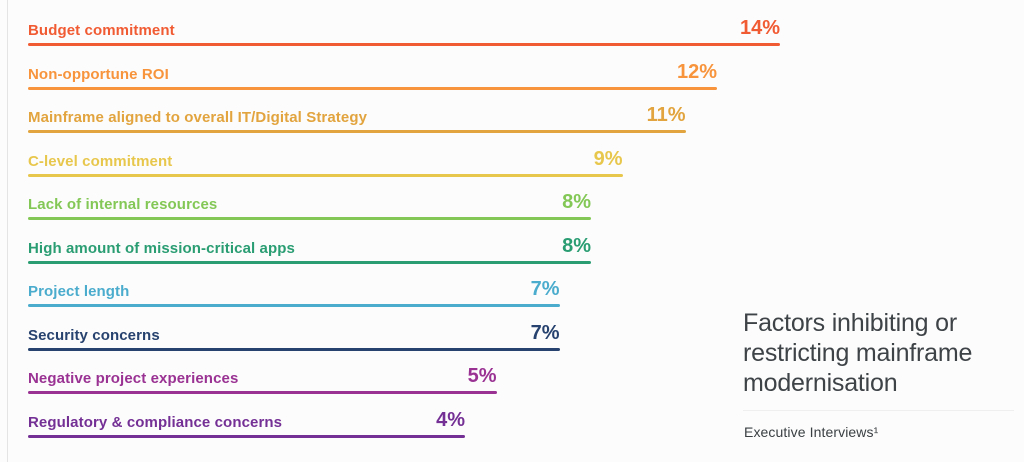 The width and height of the screenshot is (1024, 462). What do you see at coordinates (155, 422) in the screenshot?
I see `bar-category-label: Regulatory & compliance concerns` at bounding box center [155, 422].